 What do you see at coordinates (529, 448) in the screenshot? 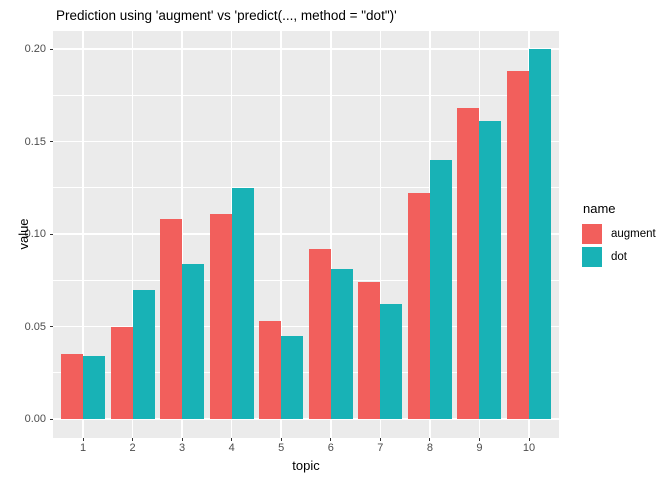
I see `x-tick-label: 10` at bounding box center [529, 448].